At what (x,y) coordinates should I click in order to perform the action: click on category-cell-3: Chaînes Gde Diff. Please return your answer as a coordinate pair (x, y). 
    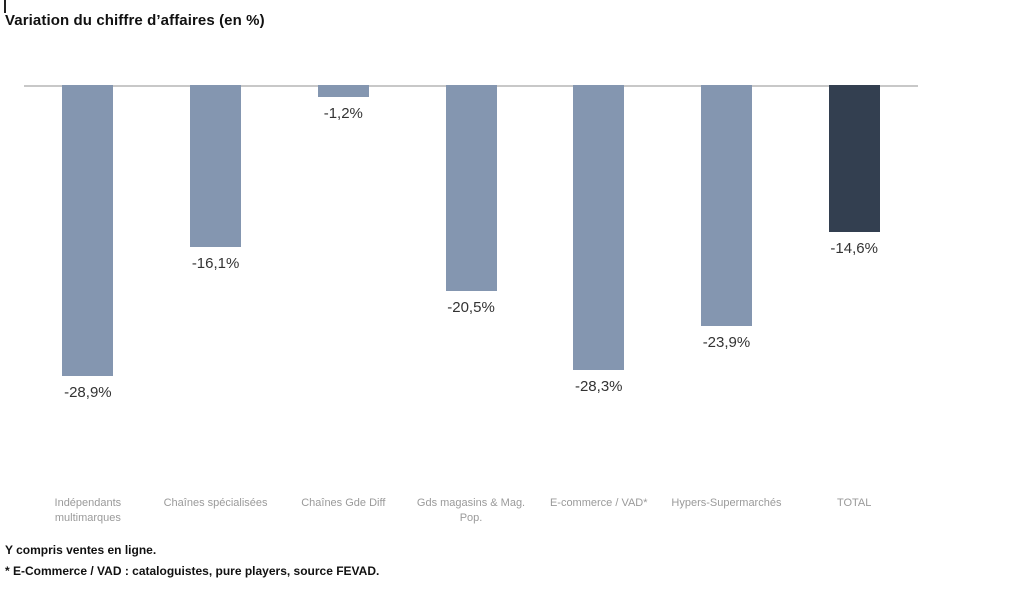
    Looking at the image, I should click on (343, 503).